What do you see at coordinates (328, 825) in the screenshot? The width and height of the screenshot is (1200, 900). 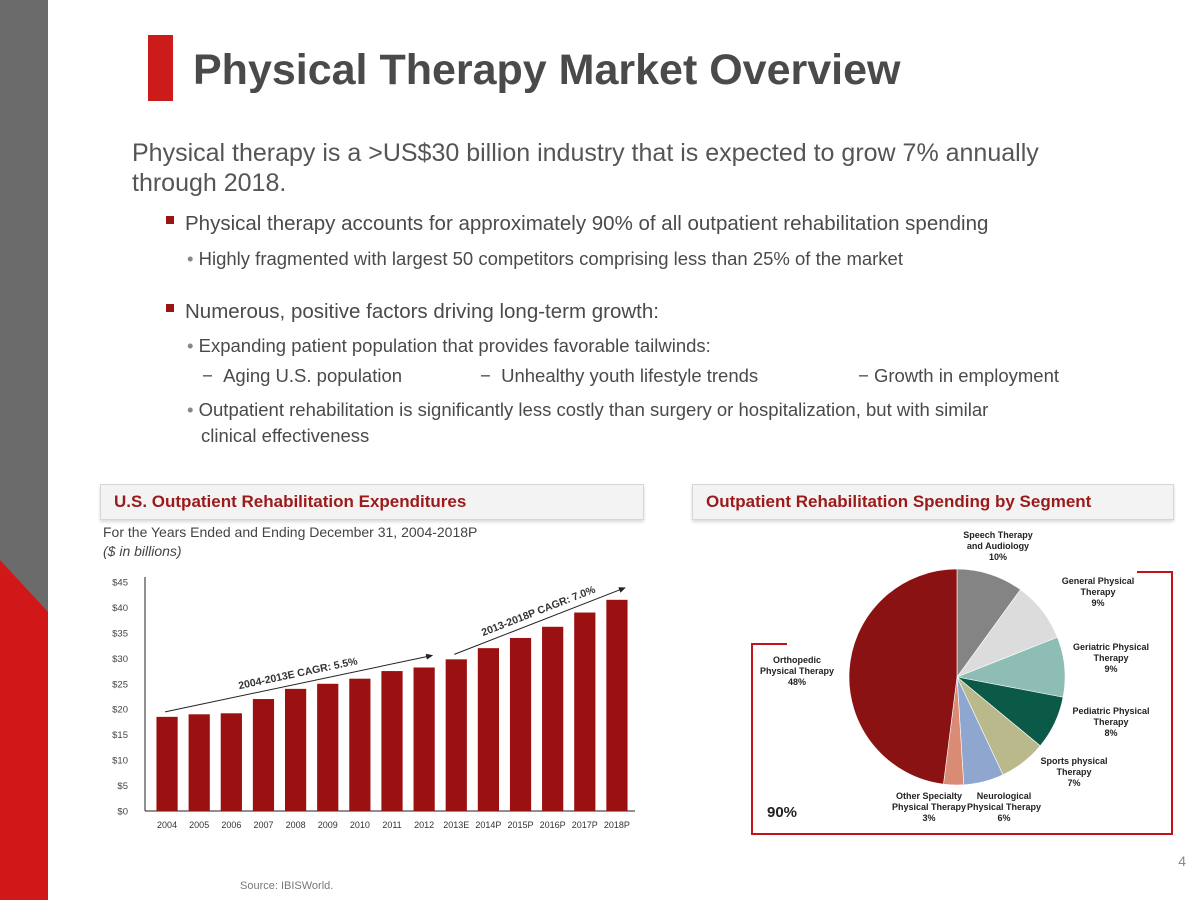 I see `x-tick-label: 2009` at bounding box center [328, 825].